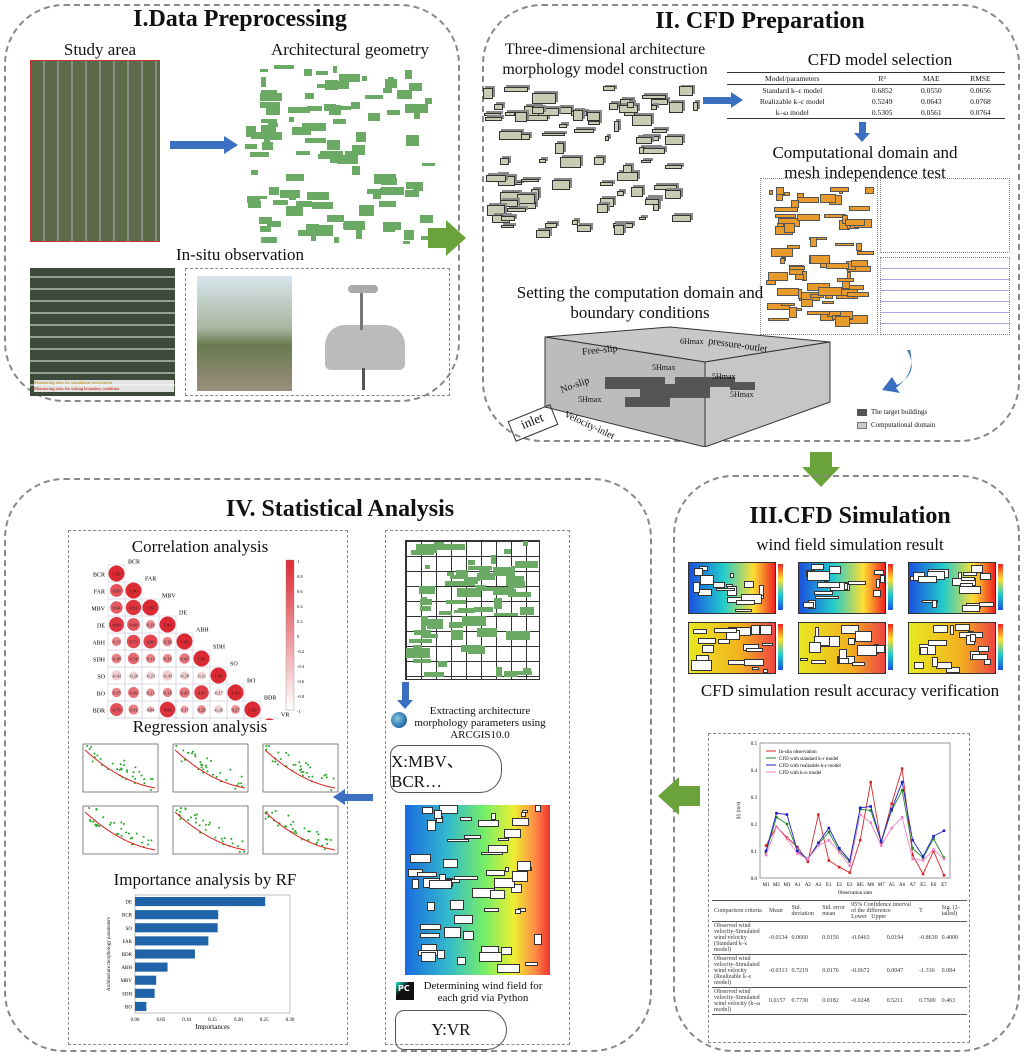 The height and width of the screenshot is (1057, 1024). I want to click on correlation-value: 0.33, so click(117, 642).